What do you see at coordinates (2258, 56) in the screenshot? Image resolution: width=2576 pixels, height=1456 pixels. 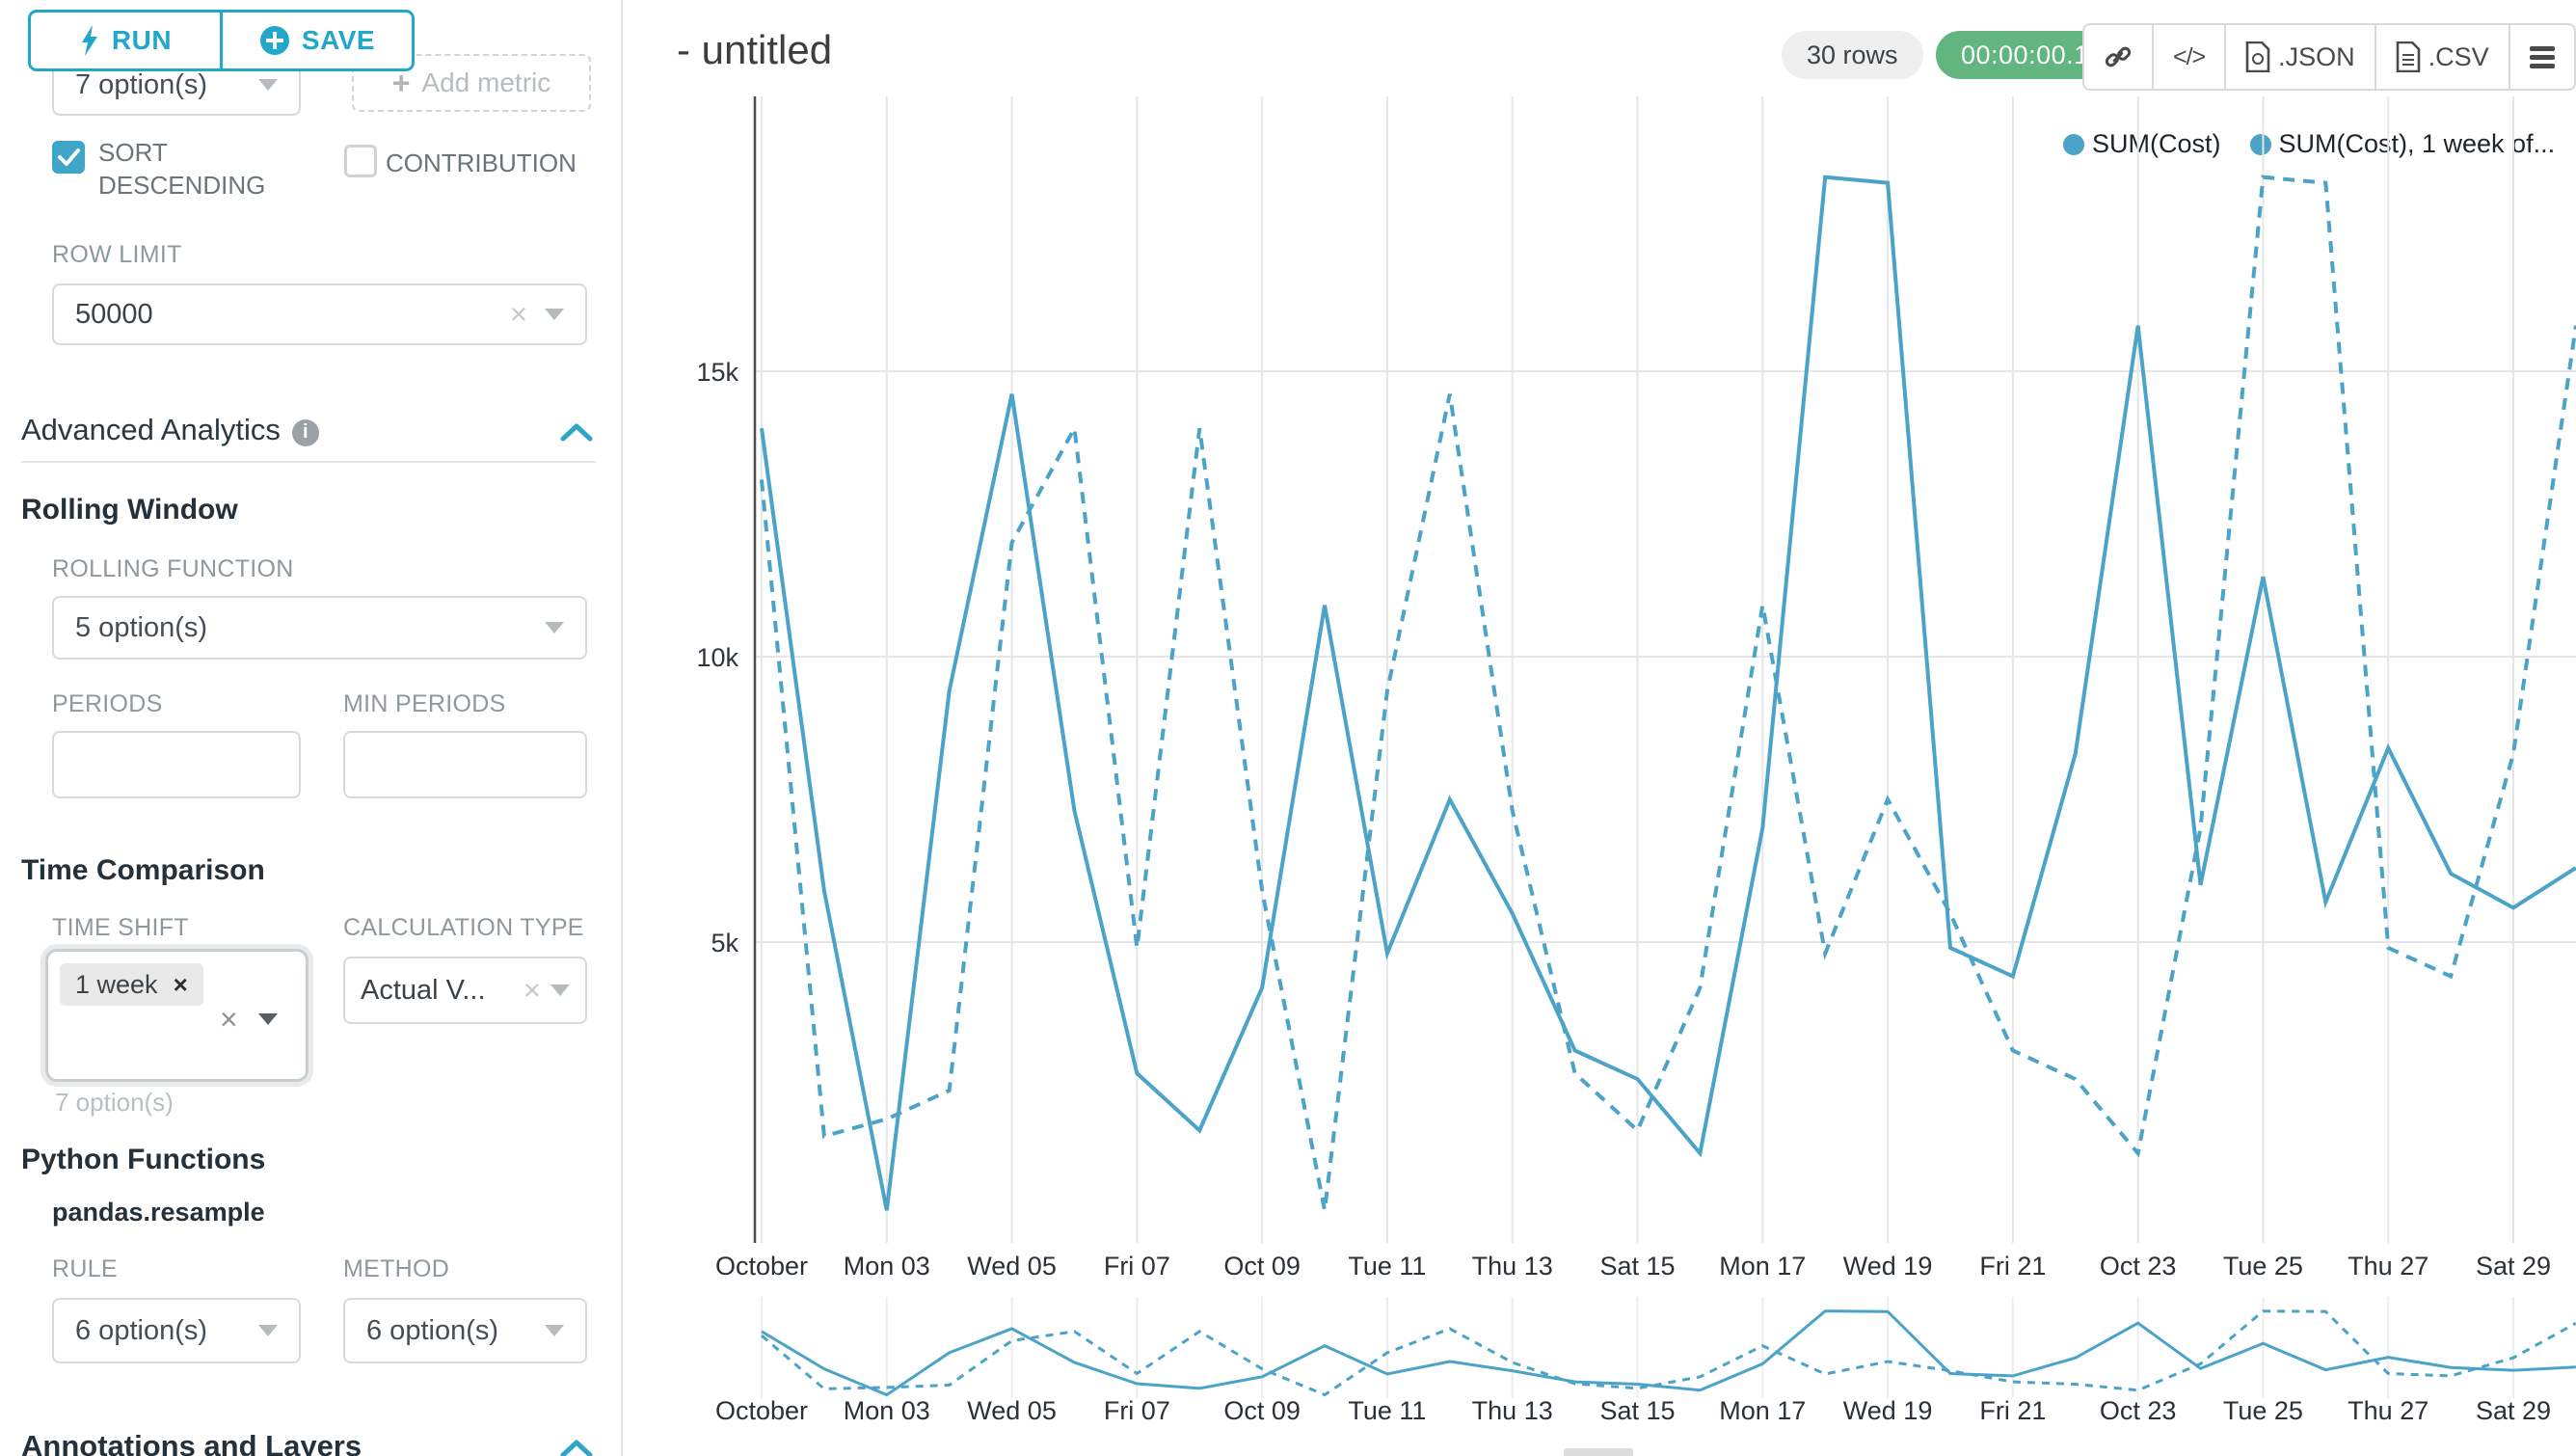 I see `file-icon` at bounding box center [2258, 56].